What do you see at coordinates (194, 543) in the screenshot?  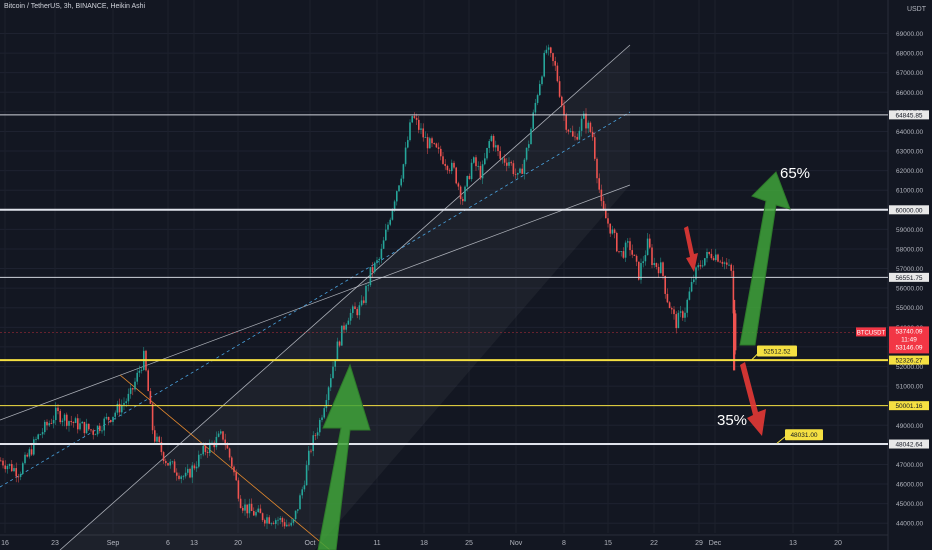 I see `x-tick-label: 13` at bounding box center [194, 543].